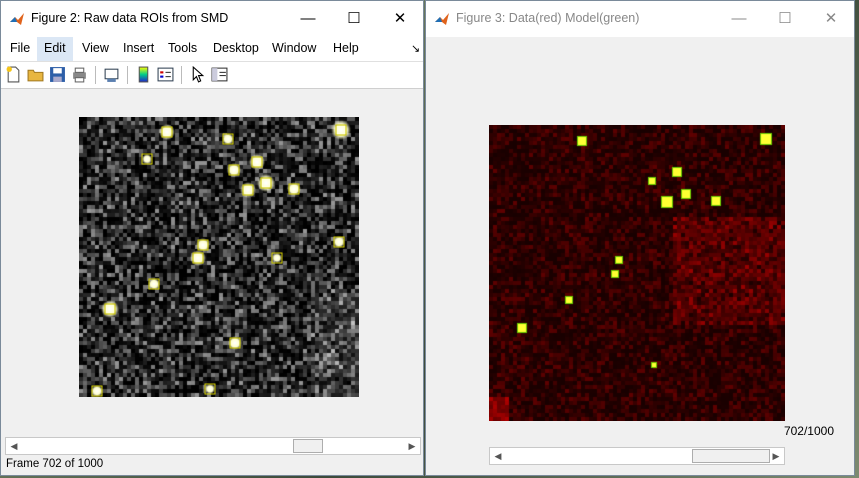  What do you see at coordinates (346, 48) in the screenshot?
I see `menu-help: Help` at bounding box center [346, 48].